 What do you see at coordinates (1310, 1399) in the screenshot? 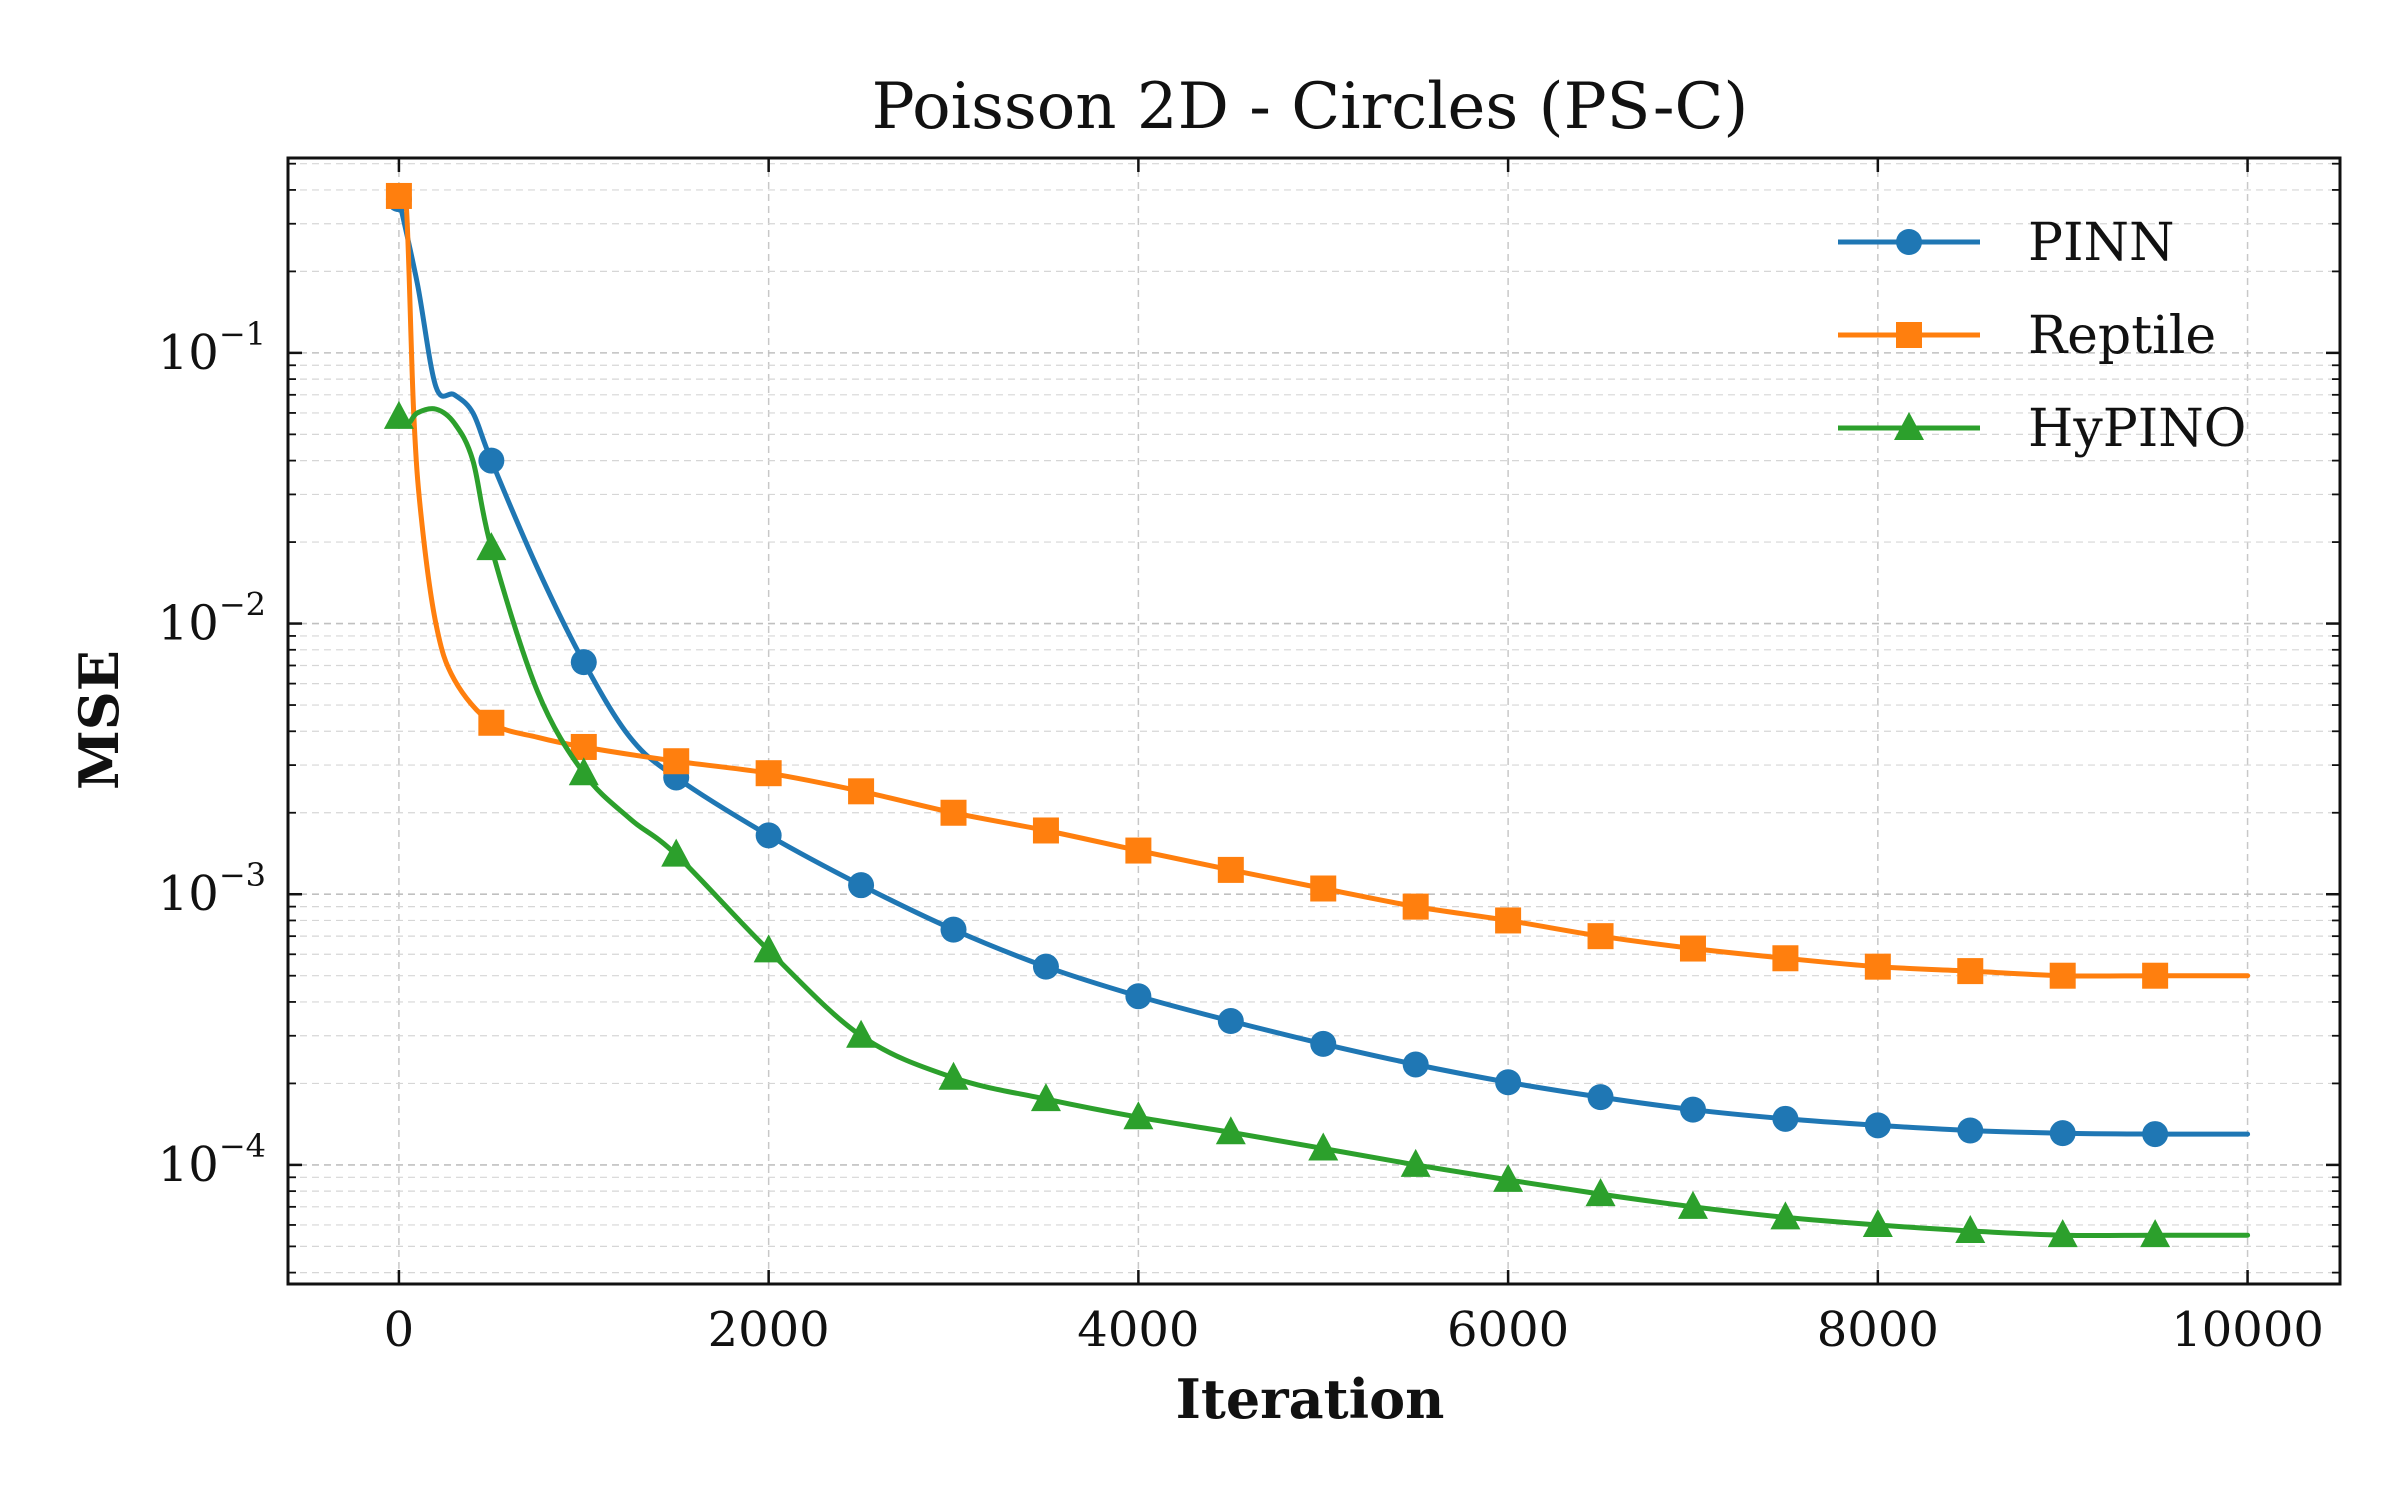
I see `x-axis-label: Iteration` at bounding box center [1310, 1399].